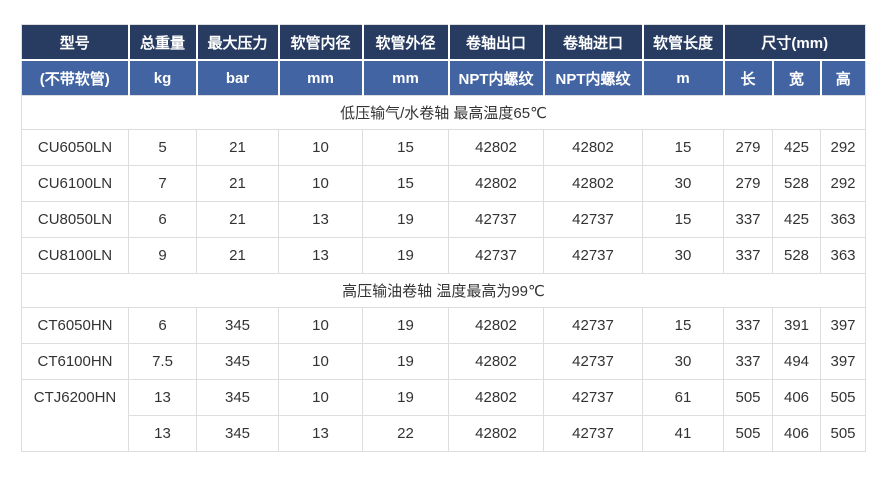 Image resolution: width=891 pixels, height=483 pixels. What do you see at coordinates (75, 78) in the screenshot?
I see `unit-model-note: (不带软管)` at bounding box center [75, 78].